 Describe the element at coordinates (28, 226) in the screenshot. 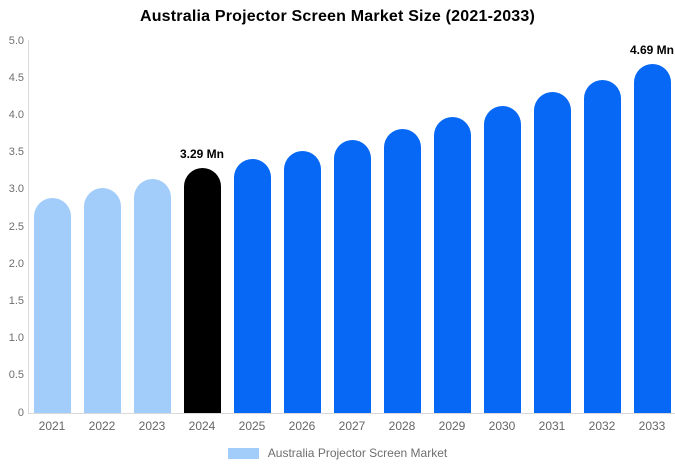

I see `y-axis-line` at that location.